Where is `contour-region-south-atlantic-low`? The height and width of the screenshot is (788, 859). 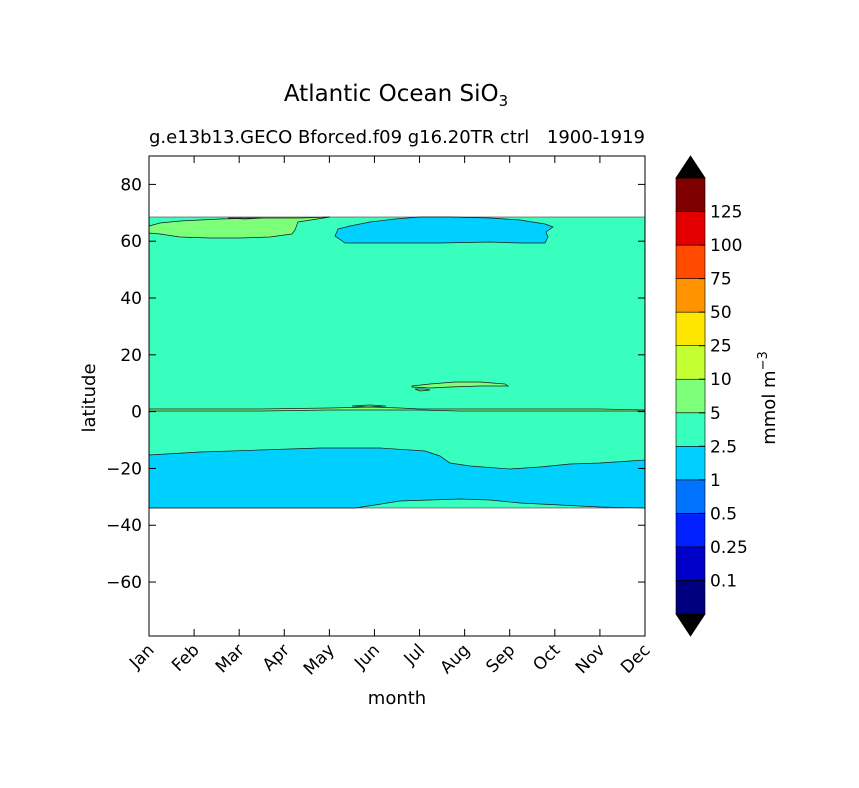 contour-region-south-atlantic-low is located at coordinates (397, 478).